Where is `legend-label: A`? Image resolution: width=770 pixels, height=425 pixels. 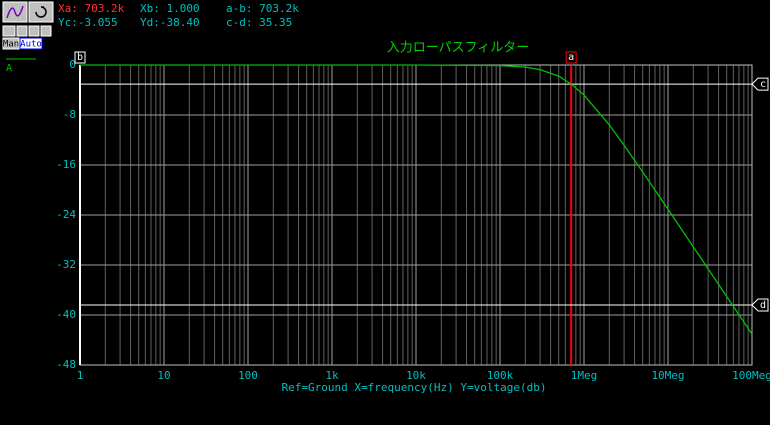 legend-label: A is located at coordinates (9, 68).